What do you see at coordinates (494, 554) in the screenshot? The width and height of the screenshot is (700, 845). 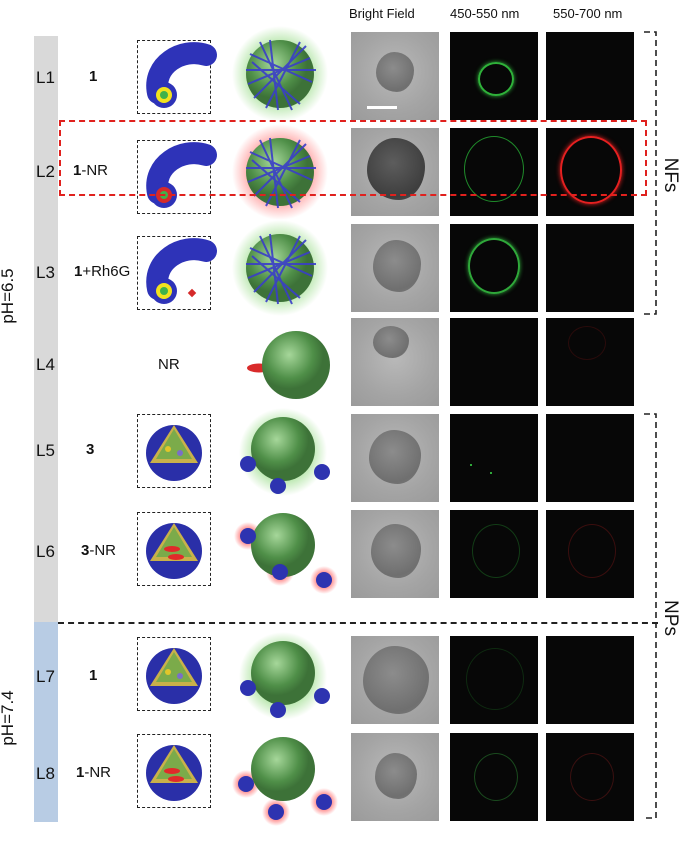 I see `green-channel-image-l6` at bounding box center [494, 554].